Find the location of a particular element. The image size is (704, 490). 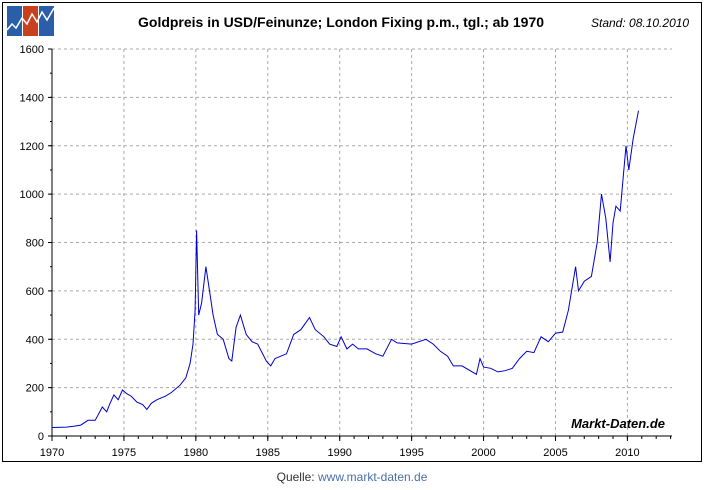

x-tick-label: 2005 is located at coordinates (555, 453).